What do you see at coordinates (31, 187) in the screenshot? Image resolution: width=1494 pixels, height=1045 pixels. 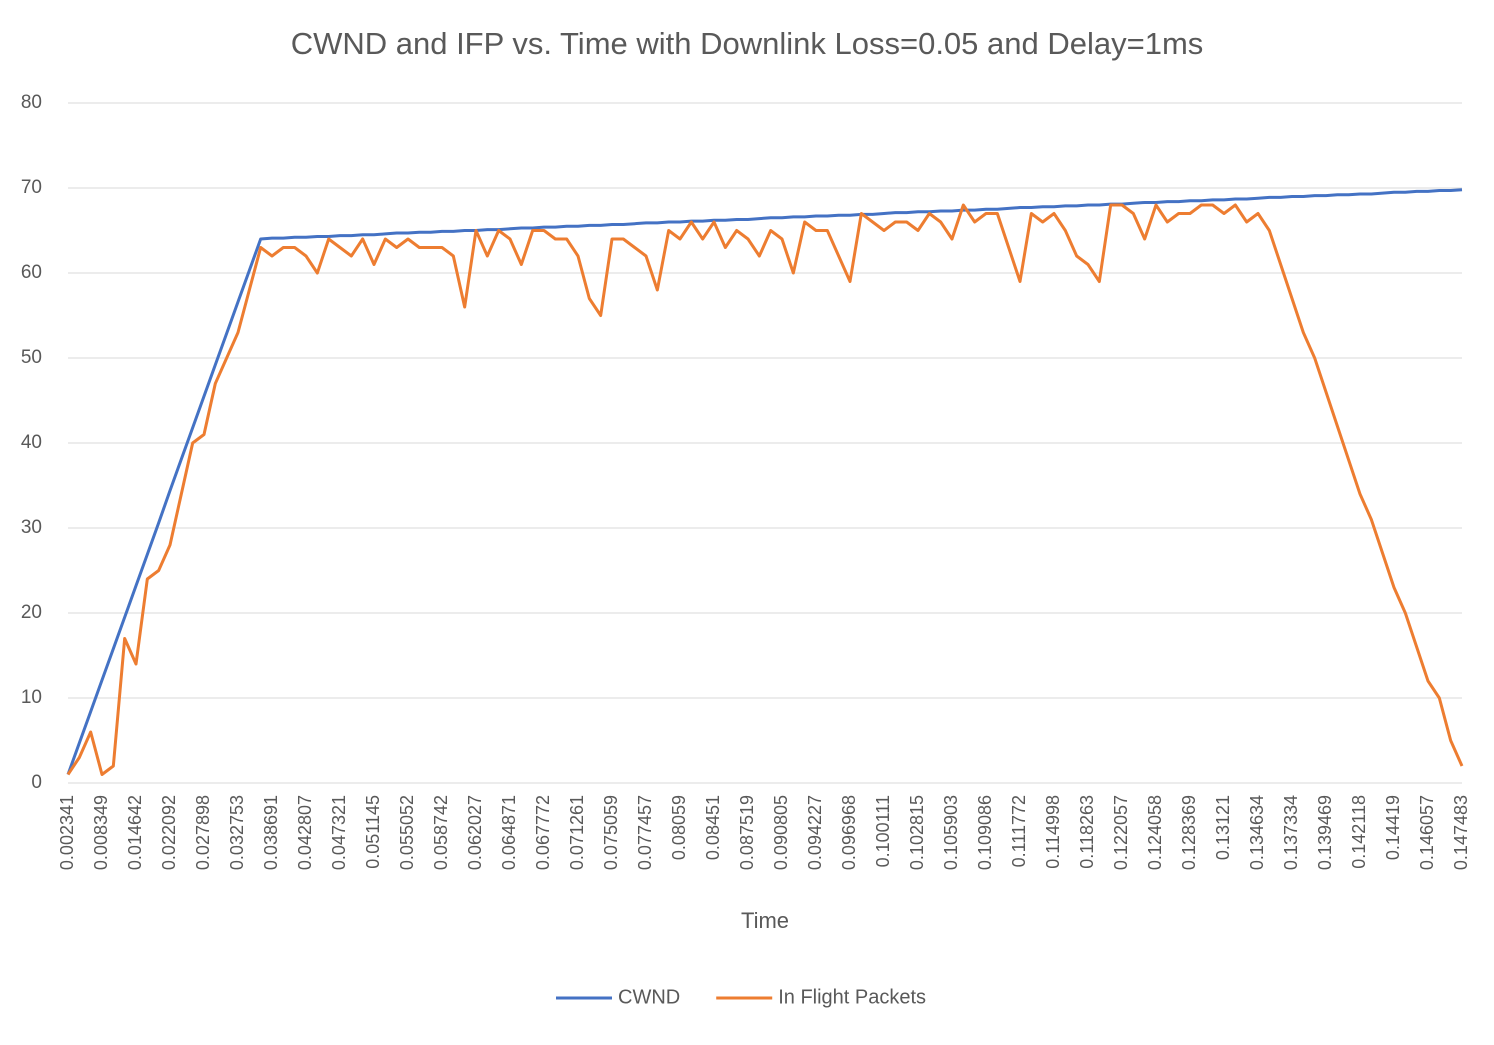 I see `y-tick-label: 70` at bounding box center [31, 187].